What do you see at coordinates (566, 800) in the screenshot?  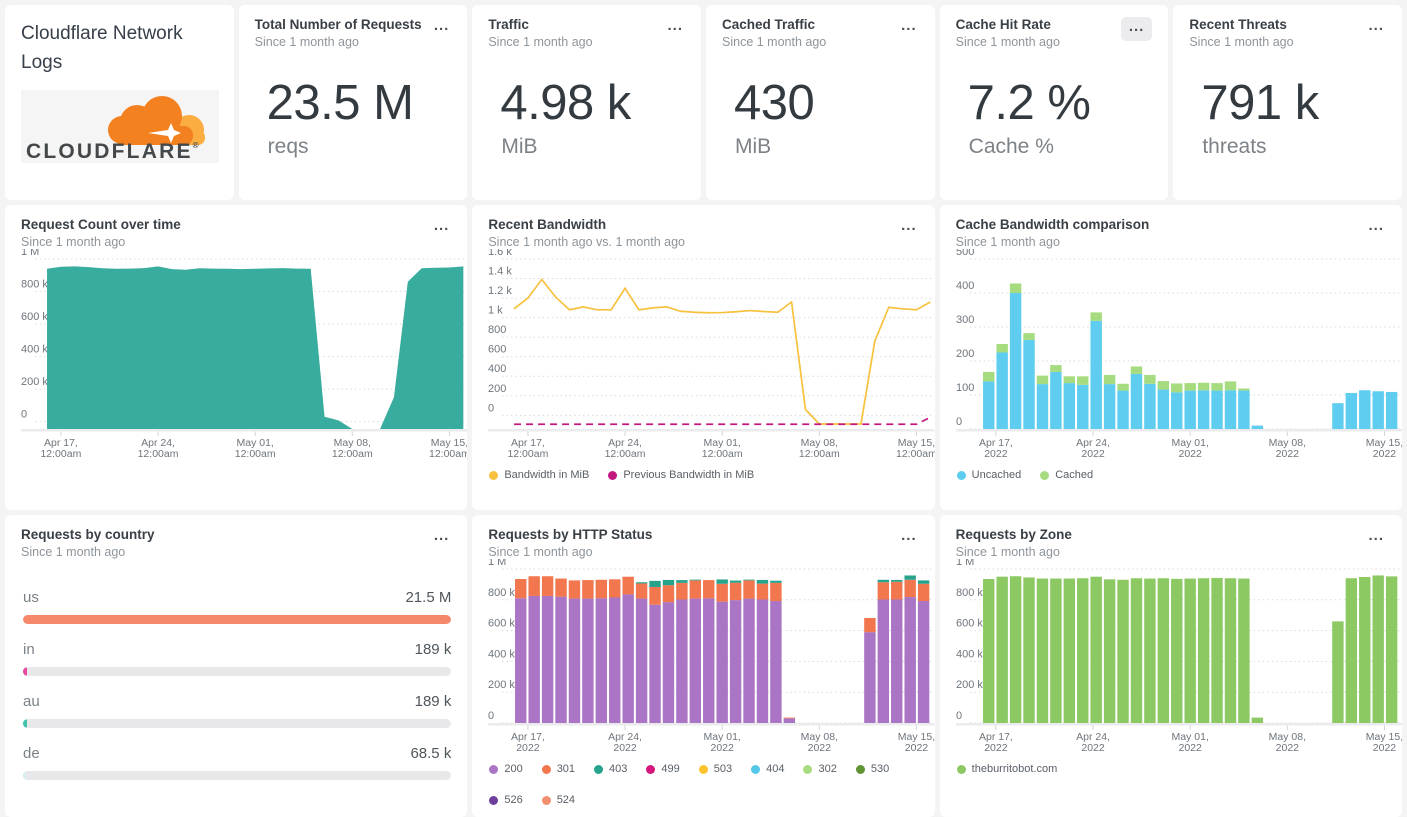 I see `legend-label: 524` at bounding box center [566, 800].